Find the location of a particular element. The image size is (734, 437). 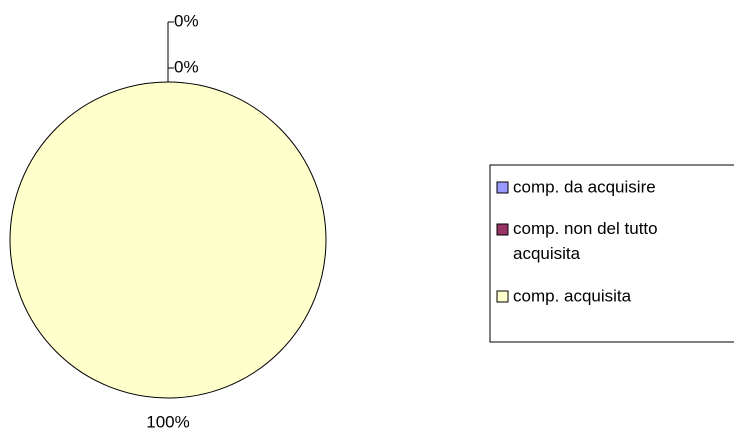

legend-line: comp. non del tutto is located at coordinates (585, 228).